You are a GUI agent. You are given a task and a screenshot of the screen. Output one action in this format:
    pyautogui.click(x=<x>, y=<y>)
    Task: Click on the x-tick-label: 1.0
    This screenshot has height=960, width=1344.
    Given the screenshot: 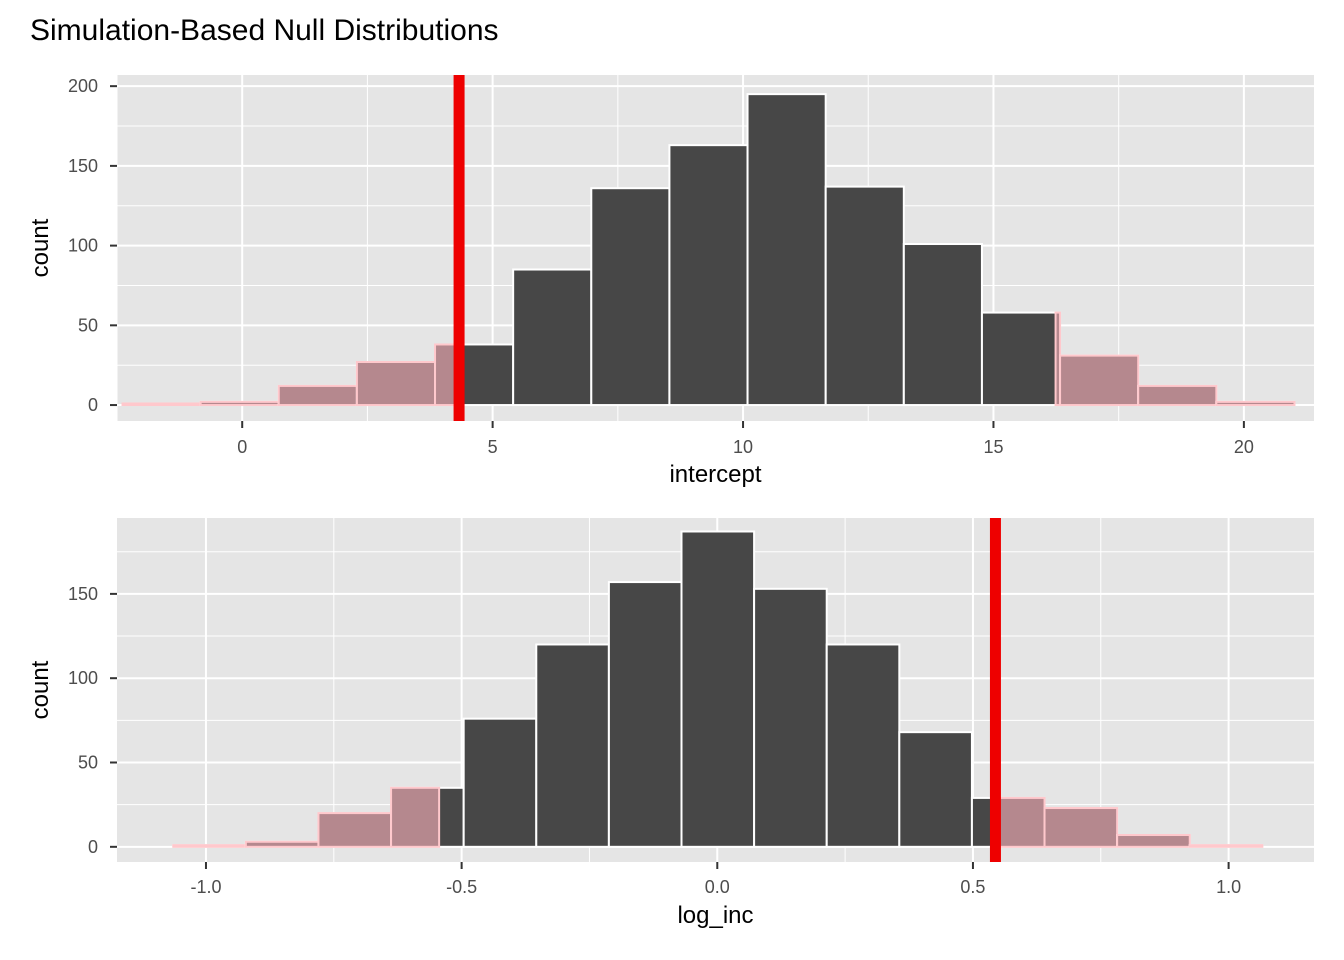 What is the action you would take?
    pyautogui.click(x=1228, y=887)
    